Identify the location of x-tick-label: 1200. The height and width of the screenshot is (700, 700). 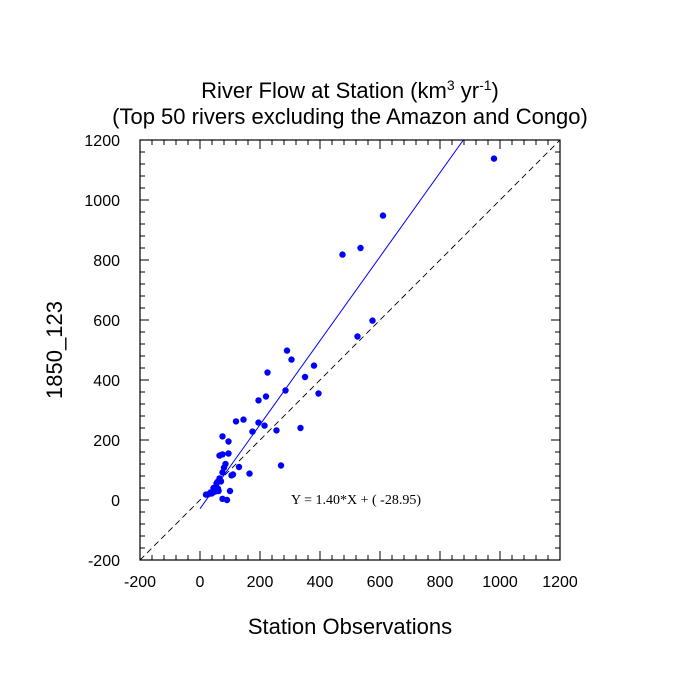
(560, 582).